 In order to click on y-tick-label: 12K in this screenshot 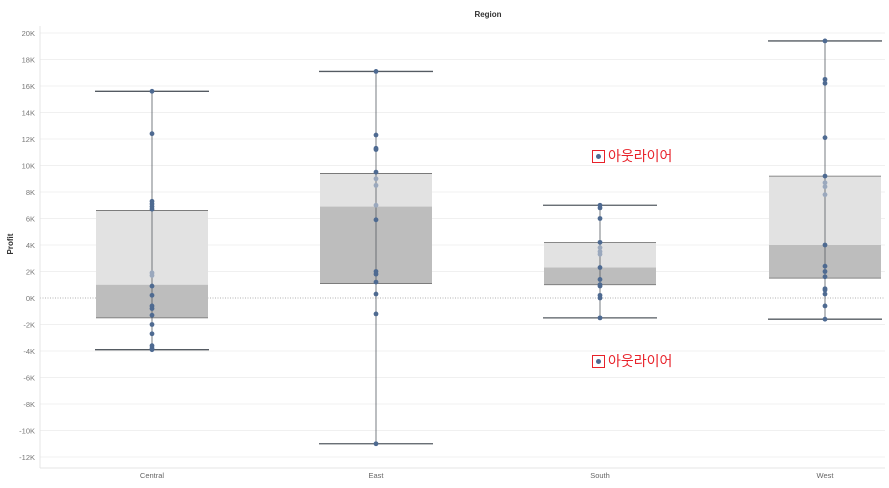, I will do `click(28, 139)`.